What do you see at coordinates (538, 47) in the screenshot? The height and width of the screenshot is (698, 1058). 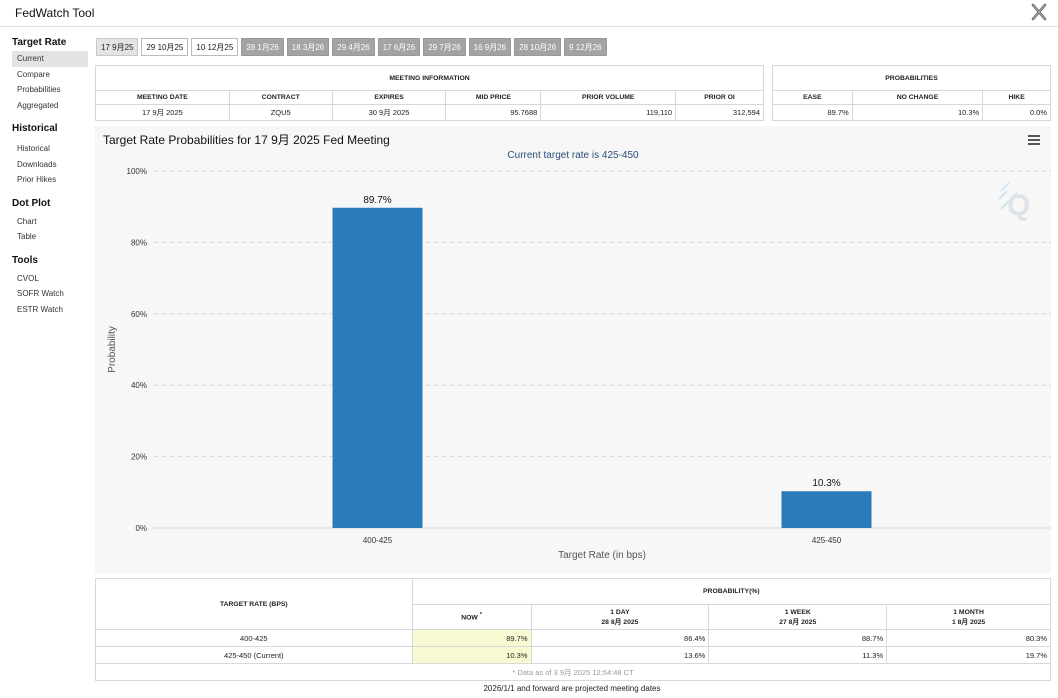 I see `tab-meeting-projected: 28 10月26` at bounding box center [538, 47].